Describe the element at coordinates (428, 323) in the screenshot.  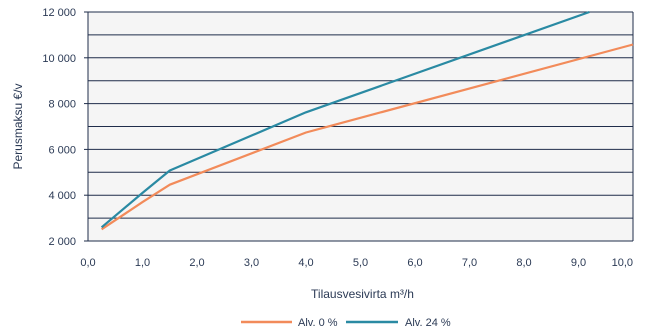
I see `legend-label: Alv. 24 %` at that location.